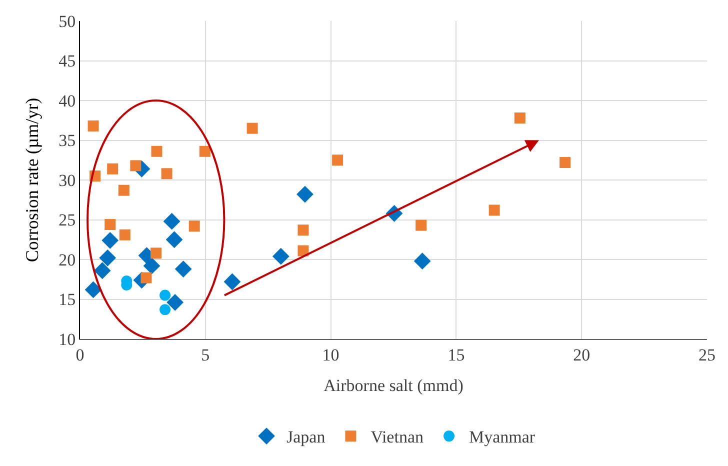 The height and width of the screenshot is (466, 728). Describe the element at coordinates (707, 354) in the screenshot. I see `x-tick-label: 25` at that location.